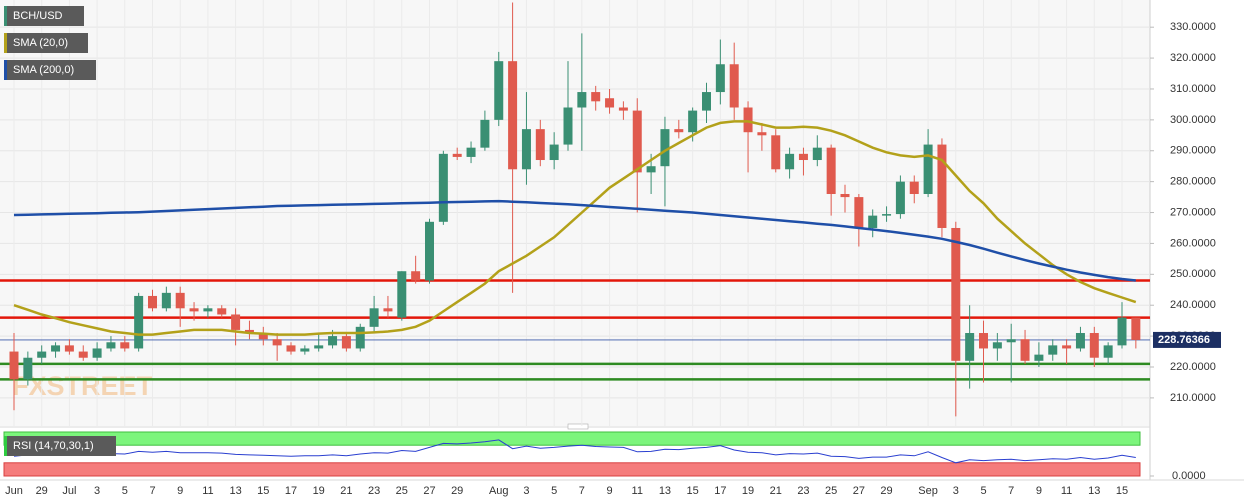 Image resolution: width=1244 pixels, height=503 pixels. I want to click on x-tick-label: 19, so click(748, 491).